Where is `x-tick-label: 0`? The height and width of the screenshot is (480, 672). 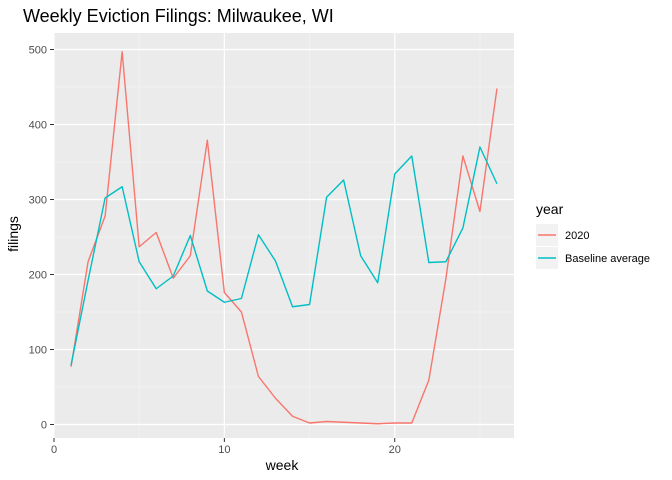 x-tick-label: 0 is located at coordinates (54, 450).